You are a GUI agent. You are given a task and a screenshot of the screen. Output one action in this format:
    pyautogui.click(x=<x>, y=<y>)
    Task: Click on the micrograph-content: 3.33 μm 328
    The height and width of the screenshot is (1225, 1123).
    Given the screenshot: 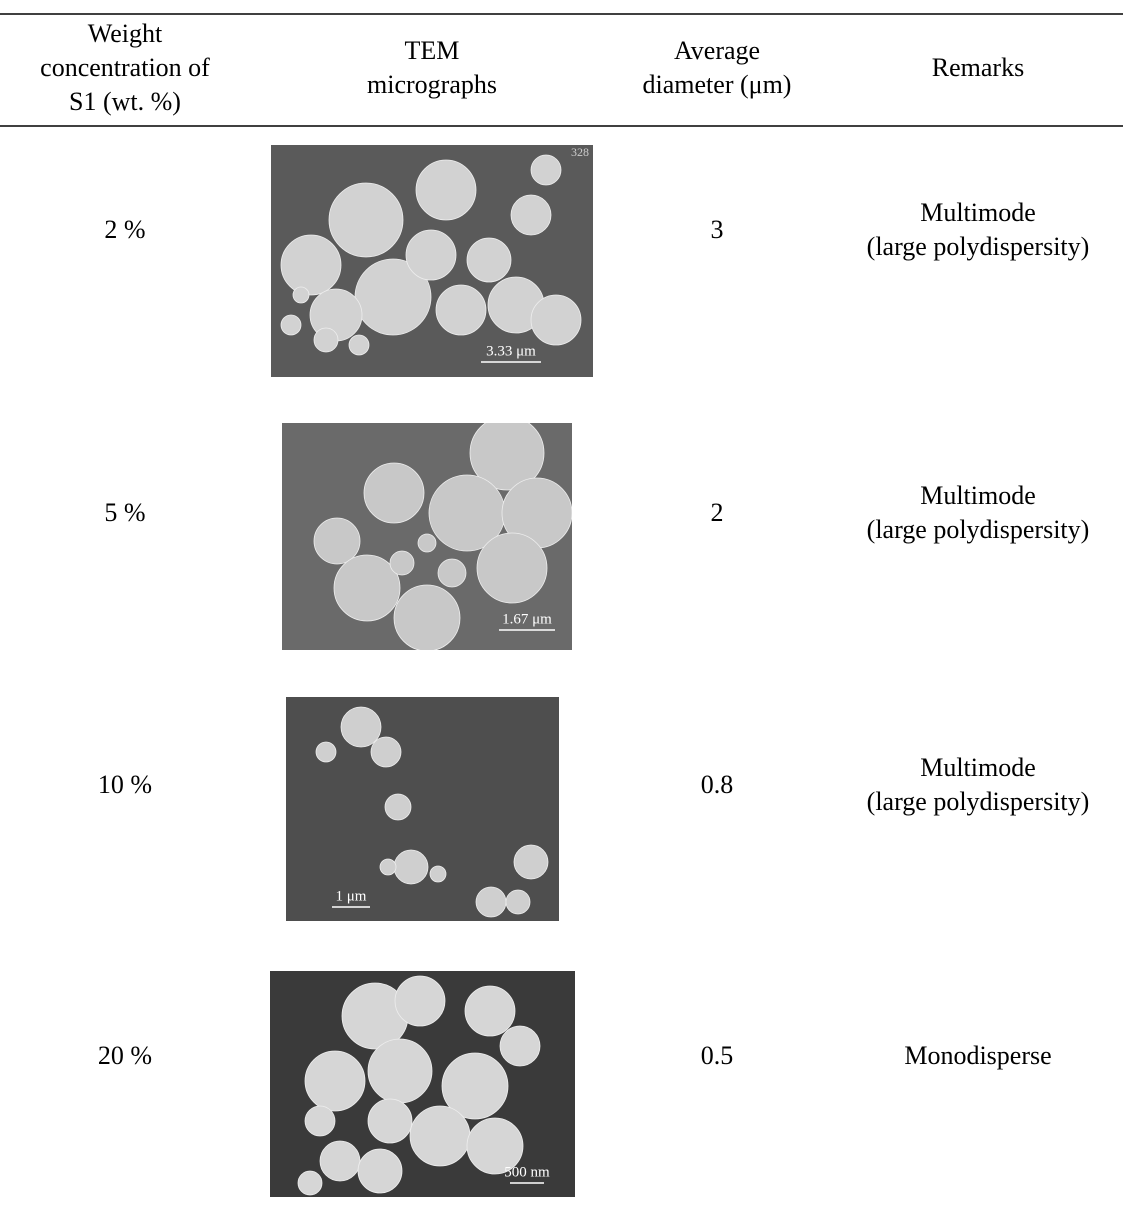 What is the action you would take?
    pyautogui.click(x=432, y=261)
    